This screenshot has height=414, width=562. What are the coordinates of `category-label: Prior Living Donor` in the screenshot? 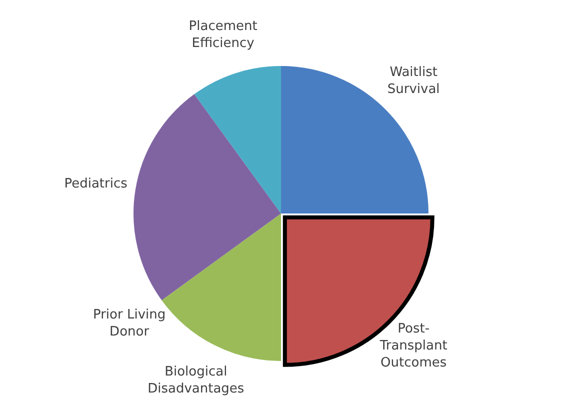 It's located at (129, 324).